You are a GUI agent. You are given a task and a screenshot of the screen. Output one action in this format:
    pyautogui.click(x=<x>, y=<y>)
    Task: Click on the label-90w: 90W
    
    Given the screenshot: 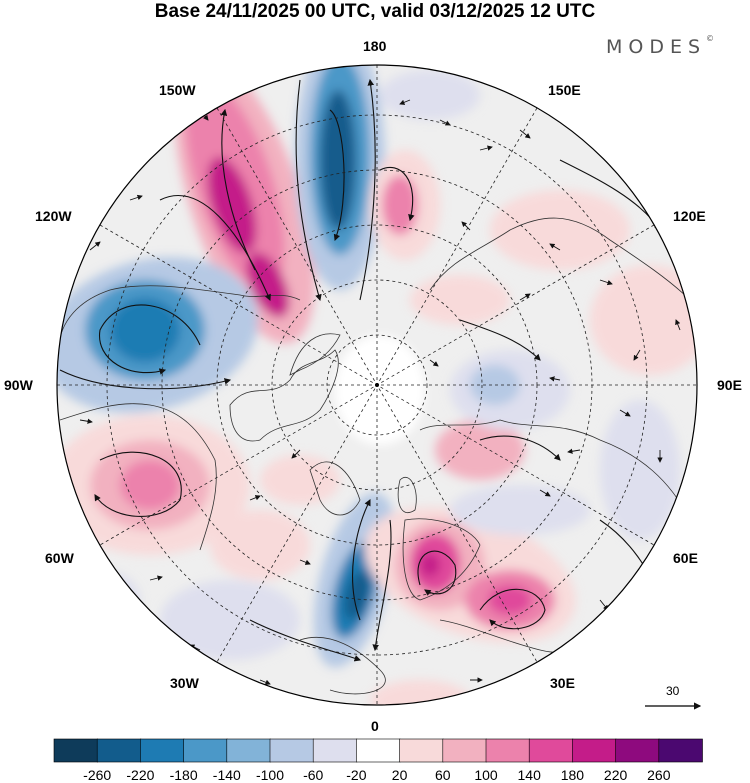 What is the action you would take?
    pyautogui.click(x=18, y=385)
    